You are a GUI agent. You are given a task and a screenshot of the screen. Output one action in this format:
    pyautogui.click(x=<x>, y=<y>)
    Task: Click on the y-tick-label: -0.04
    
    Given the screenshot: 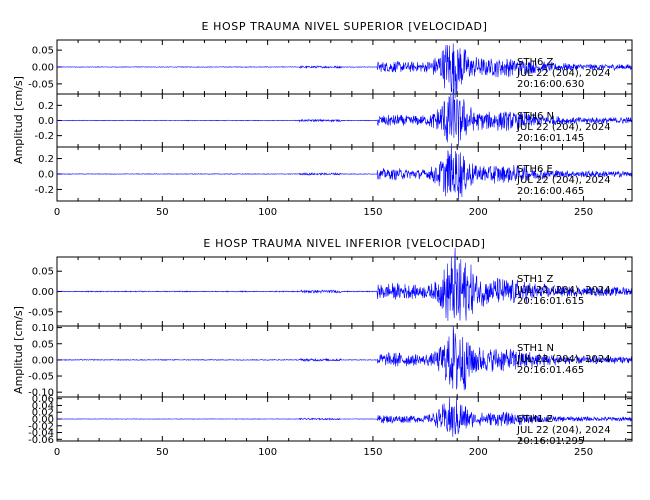 What is the action you would take?
    pyautogui.click(x=41, y=433)
    